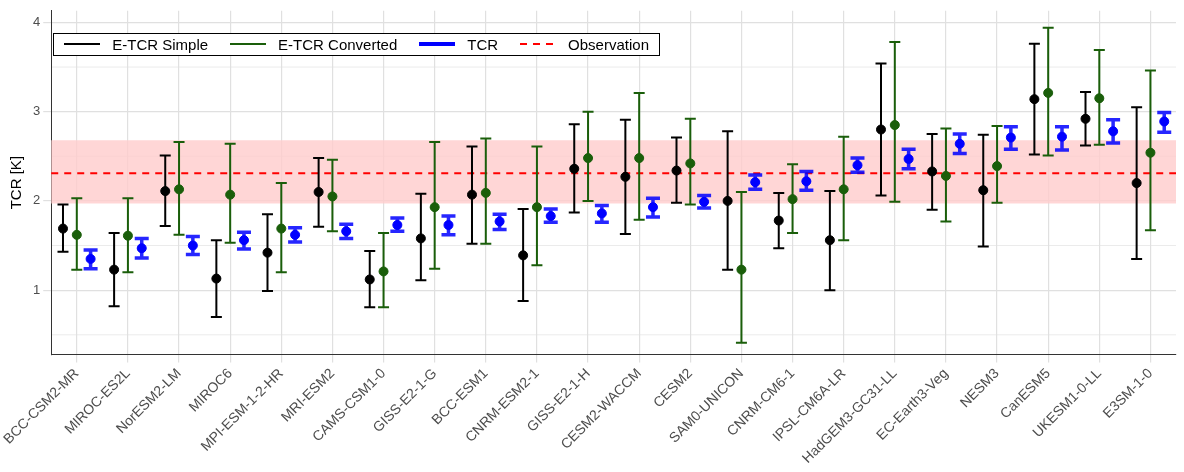 The height and width of the screenshot is (472, 1184). Describe the element at coordinates (37, 200) in the screenshot. I see `y-tick-label: 2` at that location.